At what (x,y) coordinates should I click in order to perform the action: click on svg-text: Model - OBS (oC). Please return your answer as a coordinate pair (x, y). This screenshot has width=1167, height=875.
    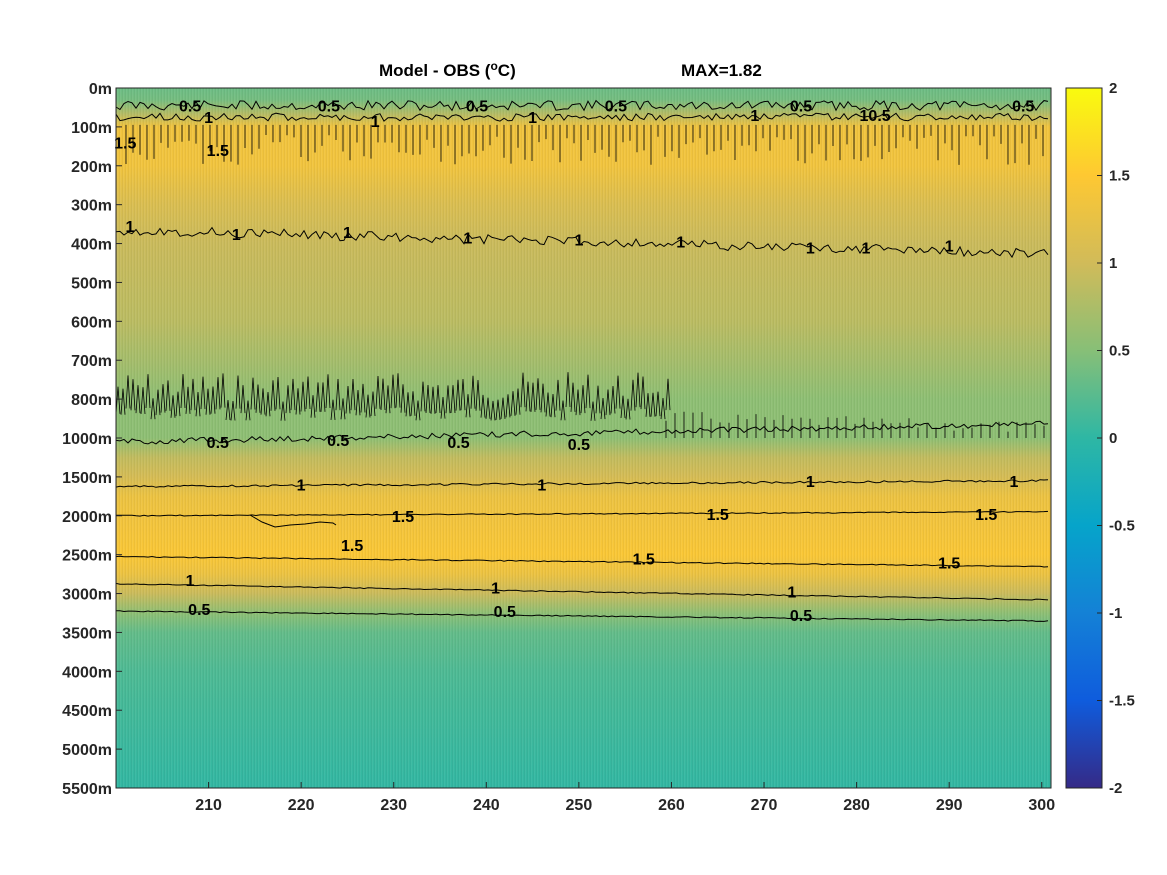
    Looking at the image, I should click on (447, 69).